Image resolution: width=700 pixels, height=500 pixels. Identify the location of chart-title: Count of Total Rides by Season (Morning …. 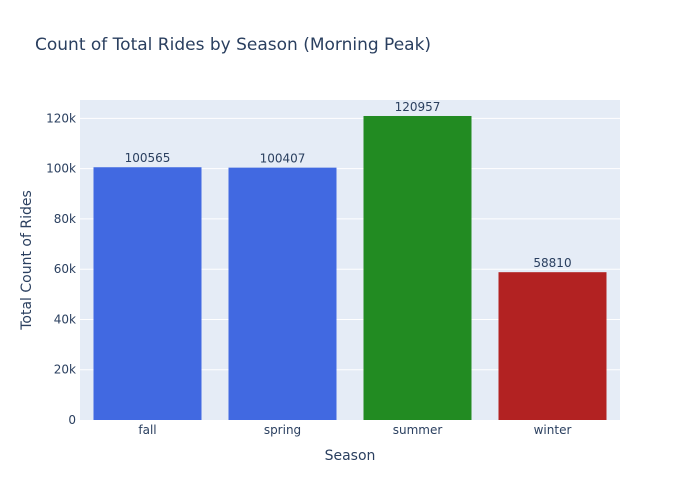
(233, 45).